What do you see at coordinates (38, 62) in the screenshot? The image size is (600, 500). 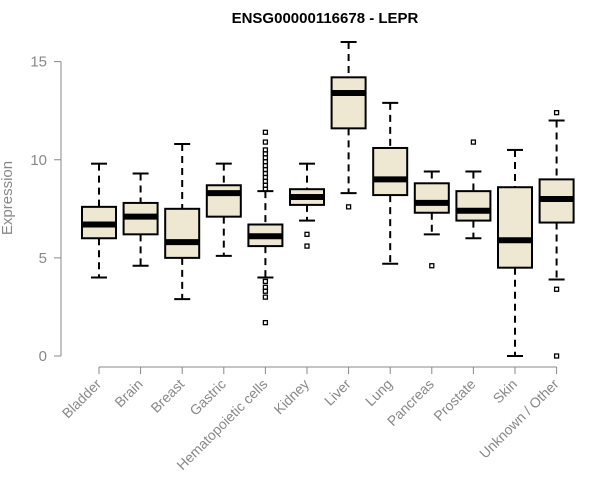 I see `y-tick-label: 15` at bounding box center [38, 62].